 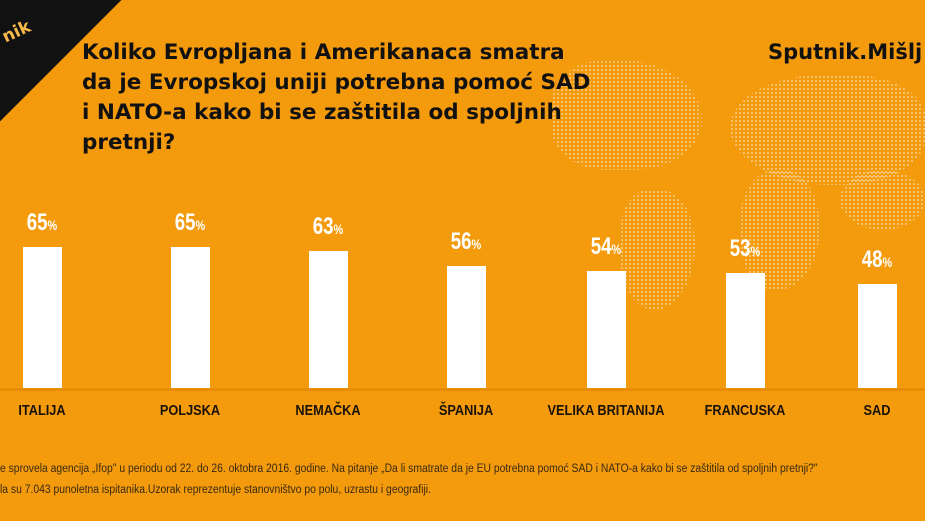 What do you see at coordinates (328, 227) in the screenshot?
I see `value-label: 63%` at bounding box center [328, 227].